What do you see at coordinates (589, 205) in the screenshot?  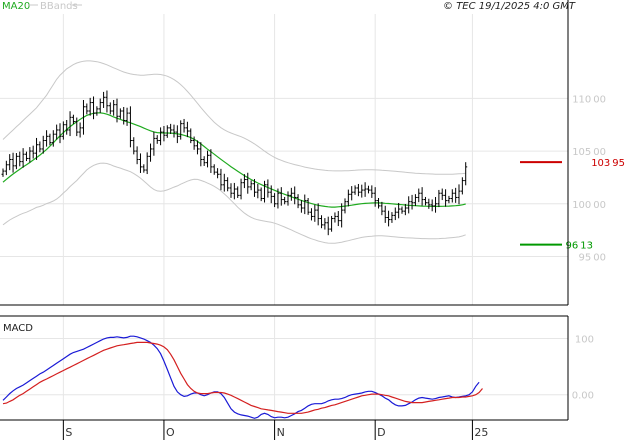 I see `price-tick-label: 100 00` at bounding box center [589, 205].